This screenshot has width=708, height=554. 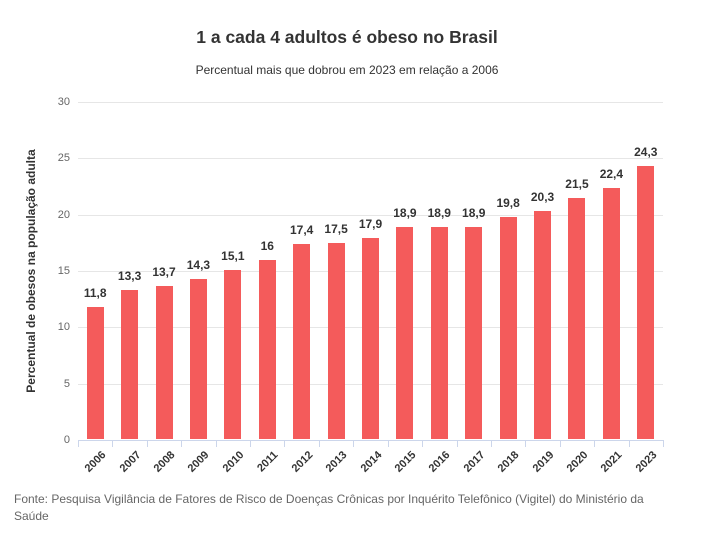 What do you see at coordinates (508, 202) in the screenshot?
I see `bar-value-label: 19,8` at bounding box center [508, 202].